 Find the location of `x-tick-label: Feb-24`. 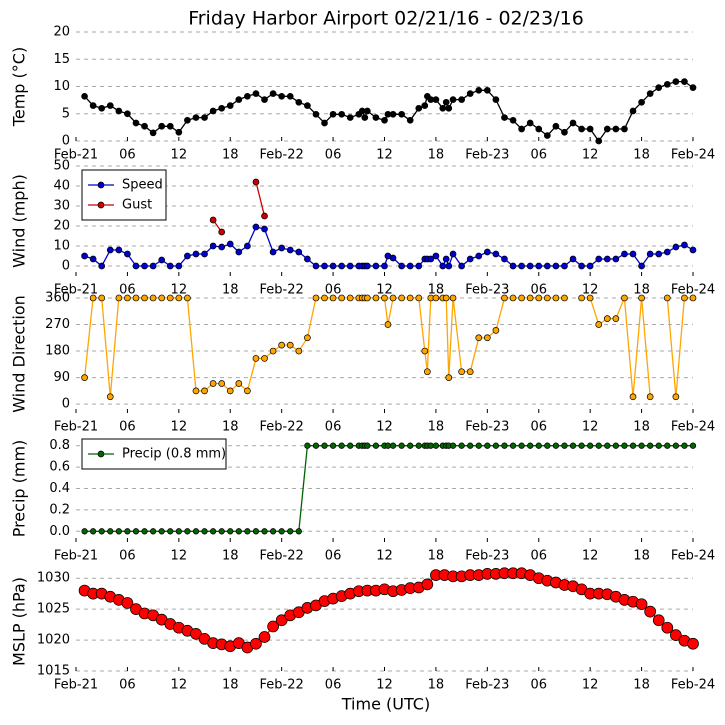

x-tick-label: Feb-24 is located at coordinates (693, 685).